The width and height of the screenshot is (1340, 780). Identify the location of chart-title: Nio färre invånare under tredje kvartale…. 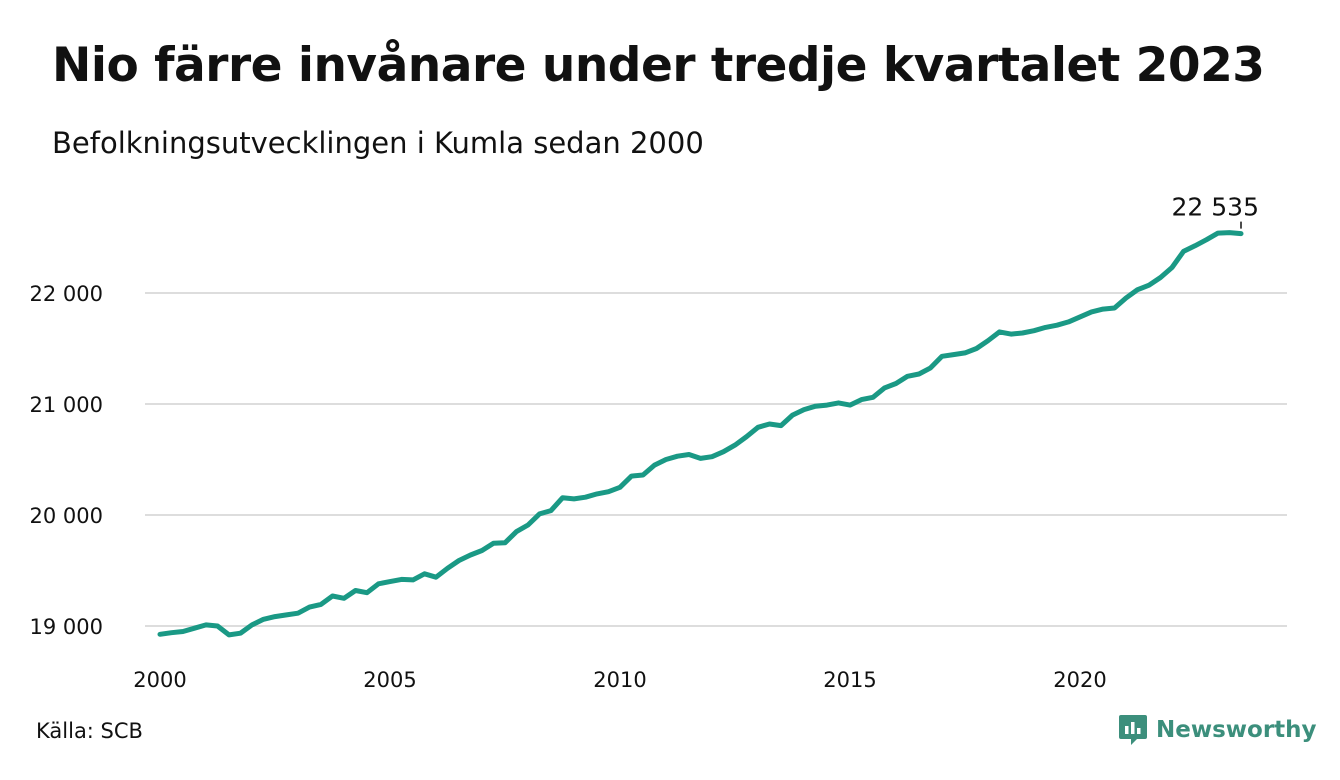
(658, 65).